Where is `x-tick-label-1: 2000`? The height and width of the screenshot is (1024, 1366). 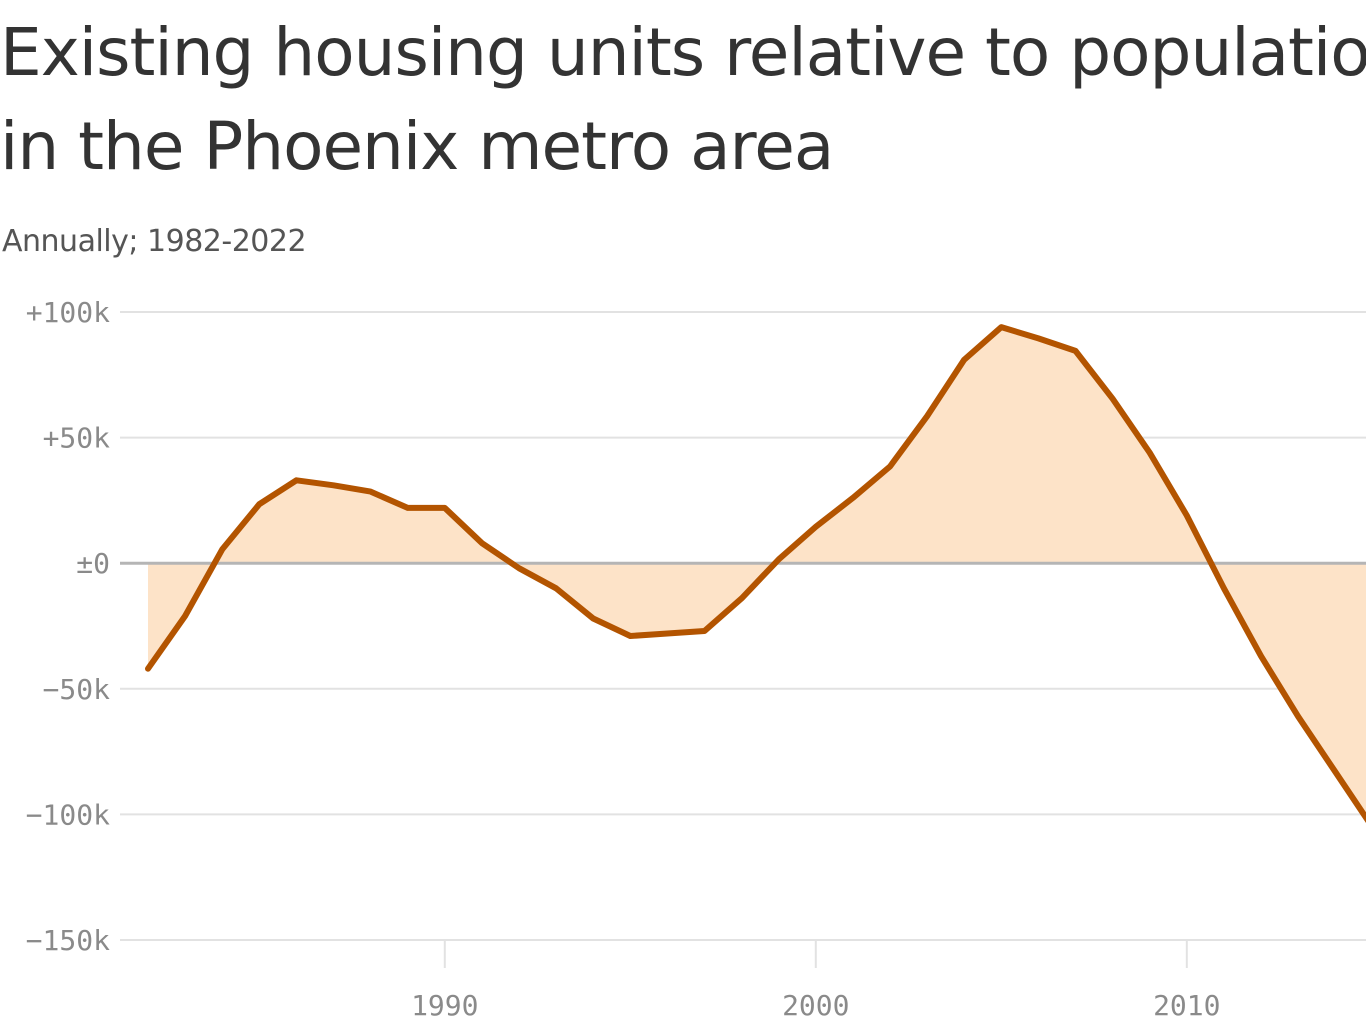 x-tick-label-1: 2000 is located at coordinates (815, 1005).